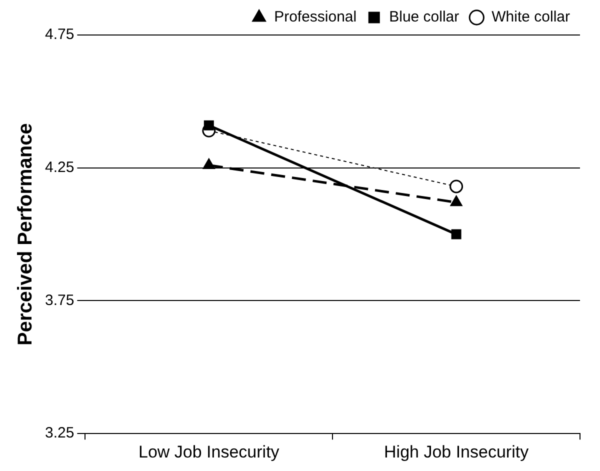 This screenshot has height=471, width=600. Describe the element at coordinates (59, 433) in the screenshot. I see `y-tick-label: 3.25` at that location.